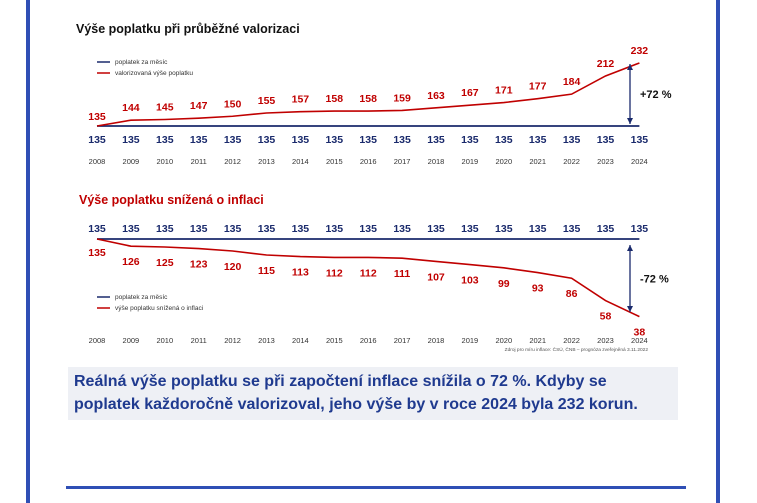 This screenshot has width=757, height=503. I want to click on chart1-title: Výše poplatku při průběžné valorizaci, so click(188, 29).